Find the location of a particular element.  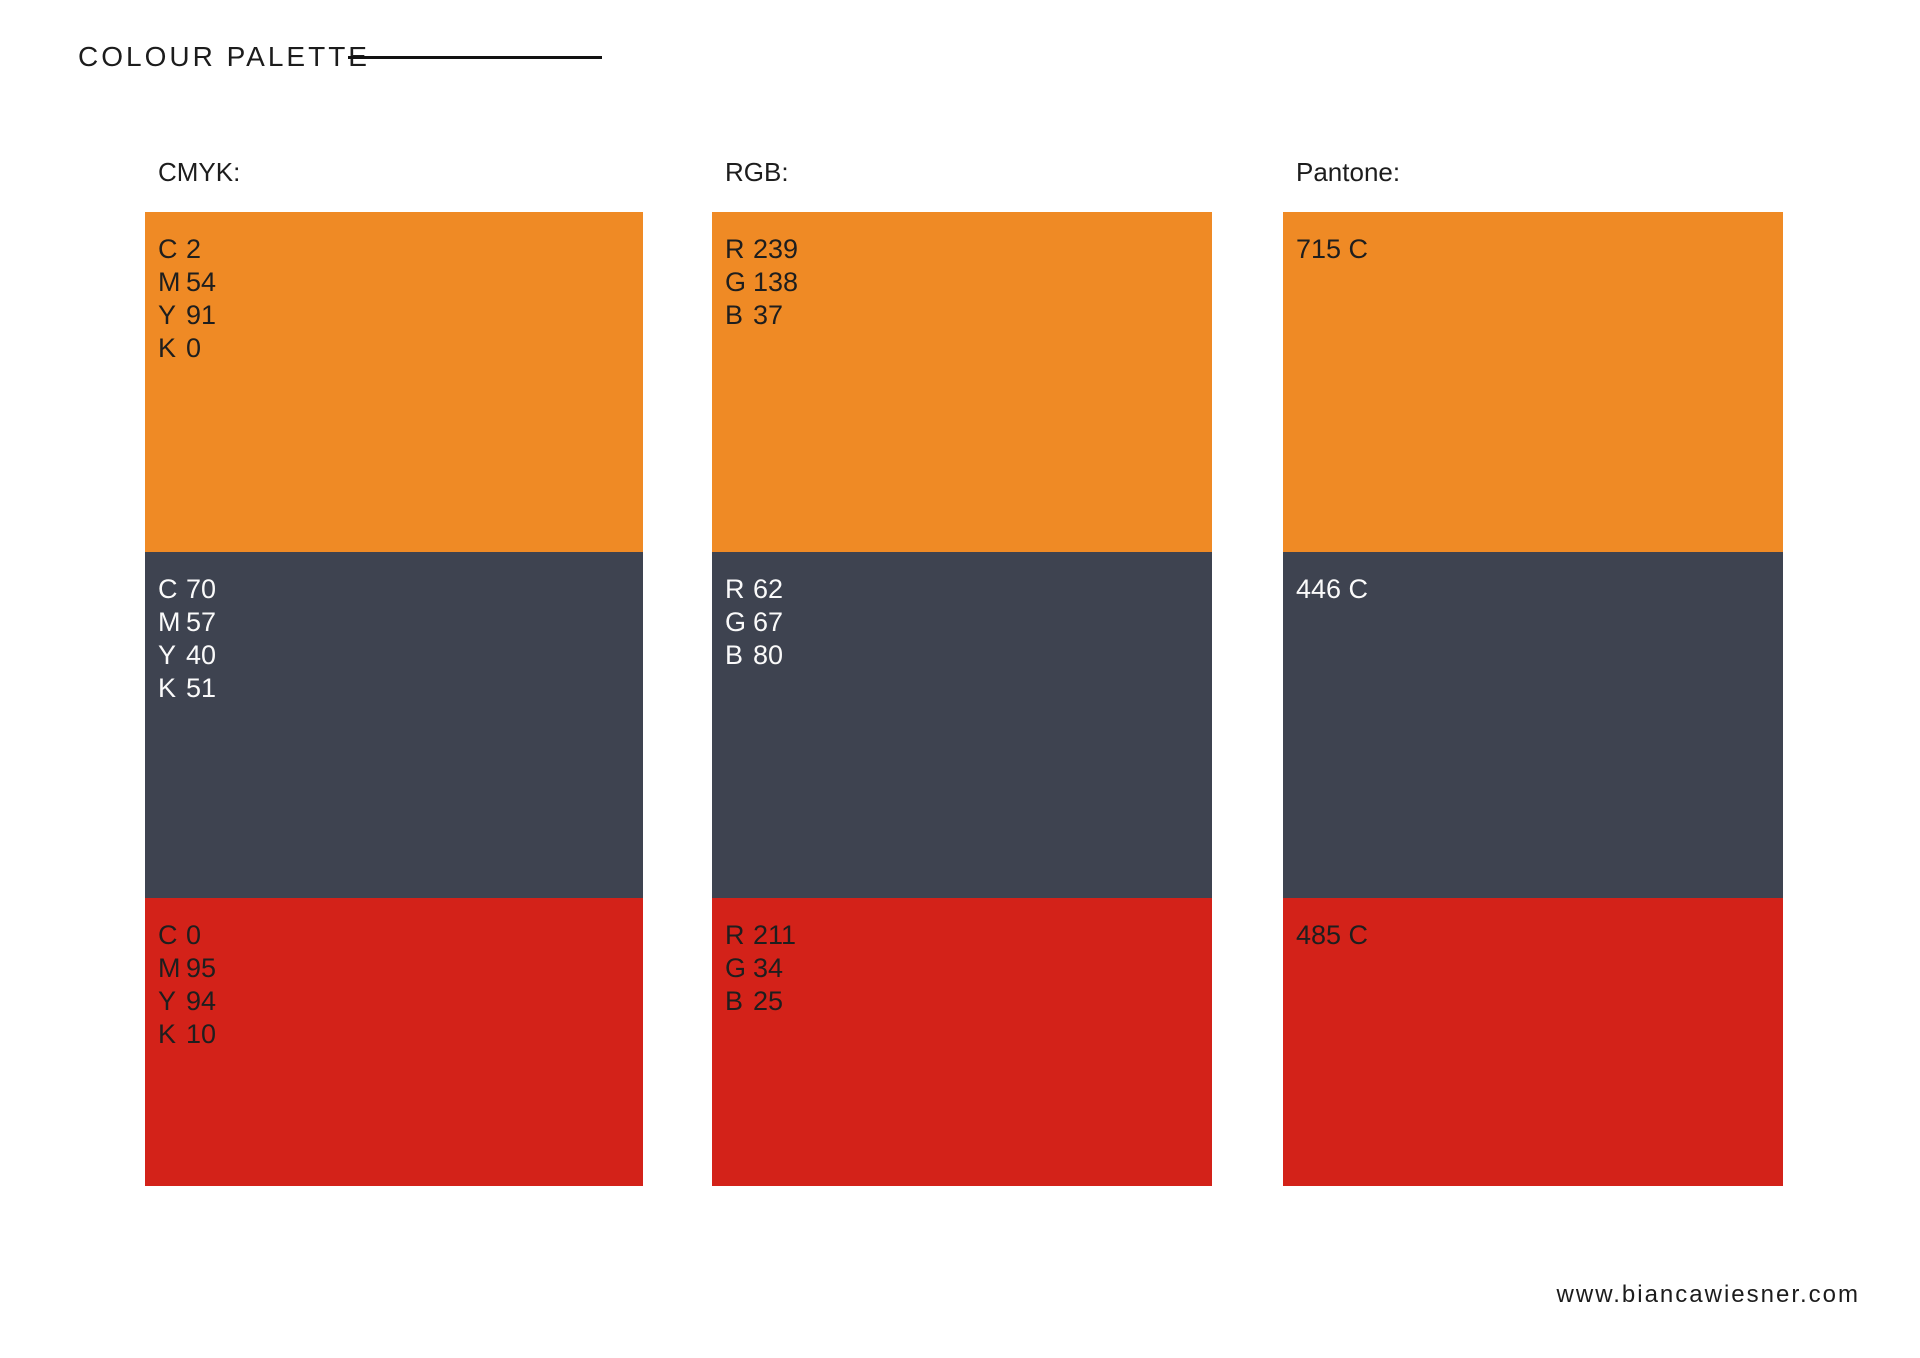

rgb-value-line: B 37 is located at coordinates (963, 315).